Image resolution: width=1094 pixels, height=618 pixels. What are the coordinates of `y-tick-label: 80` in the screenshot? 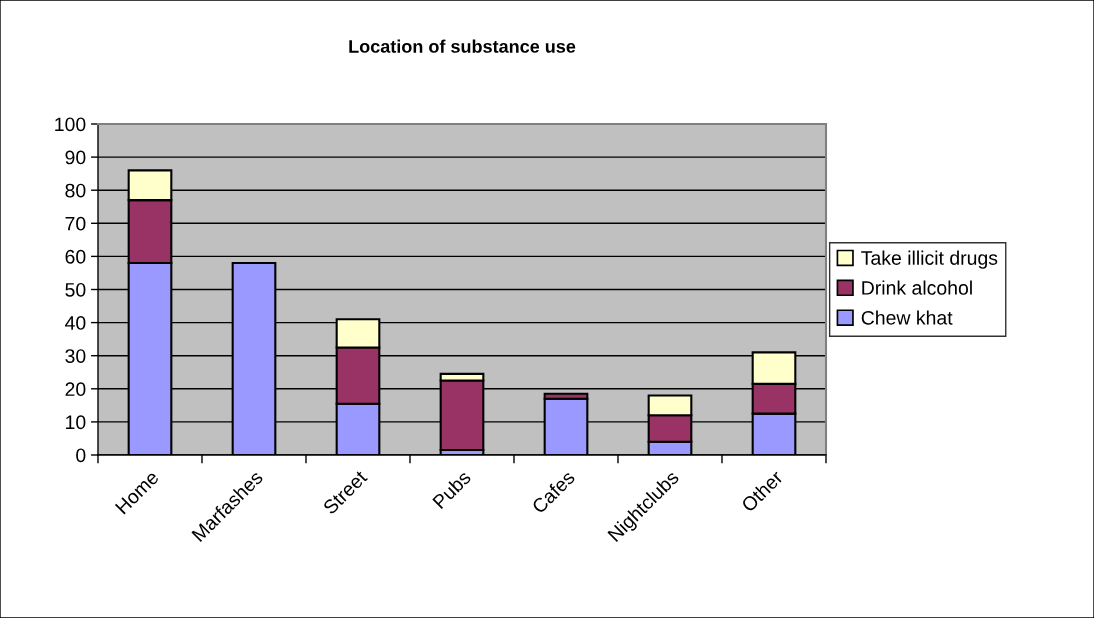 It's located at (75, 190).